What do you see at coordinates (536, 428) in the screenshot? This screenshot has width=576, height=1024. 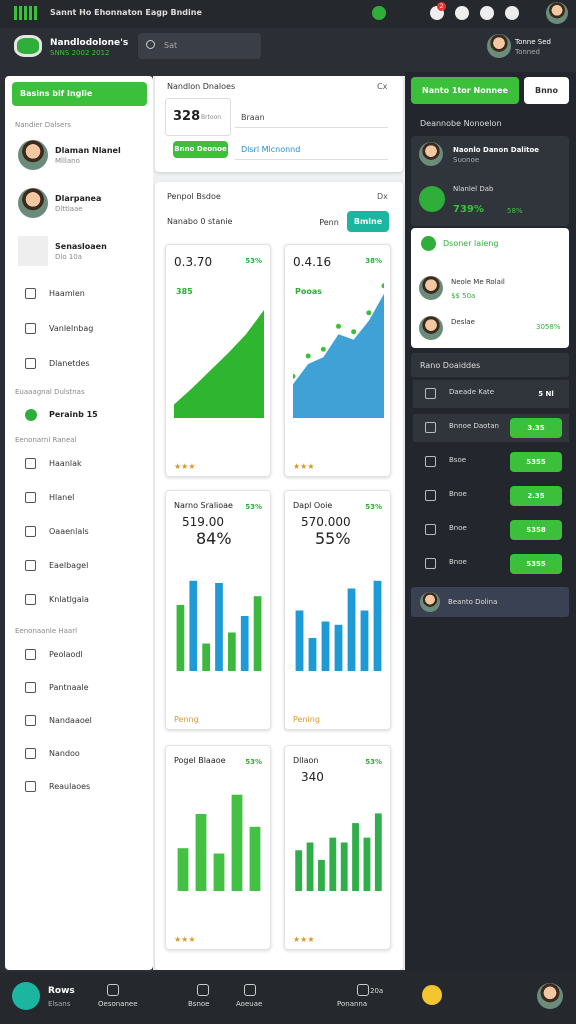 I see `row-value: 3.35` at bounding box center [536, 428].